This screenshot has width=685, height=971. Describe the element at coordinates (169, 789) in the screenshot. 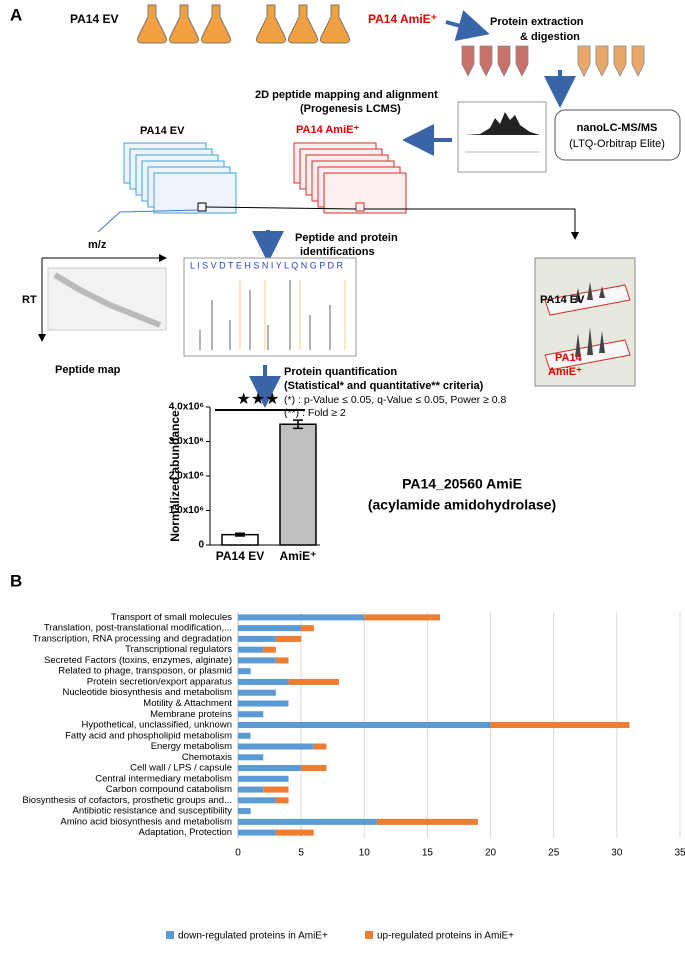

I see `y-tick-label: Carbon compound catabolism` at that location.